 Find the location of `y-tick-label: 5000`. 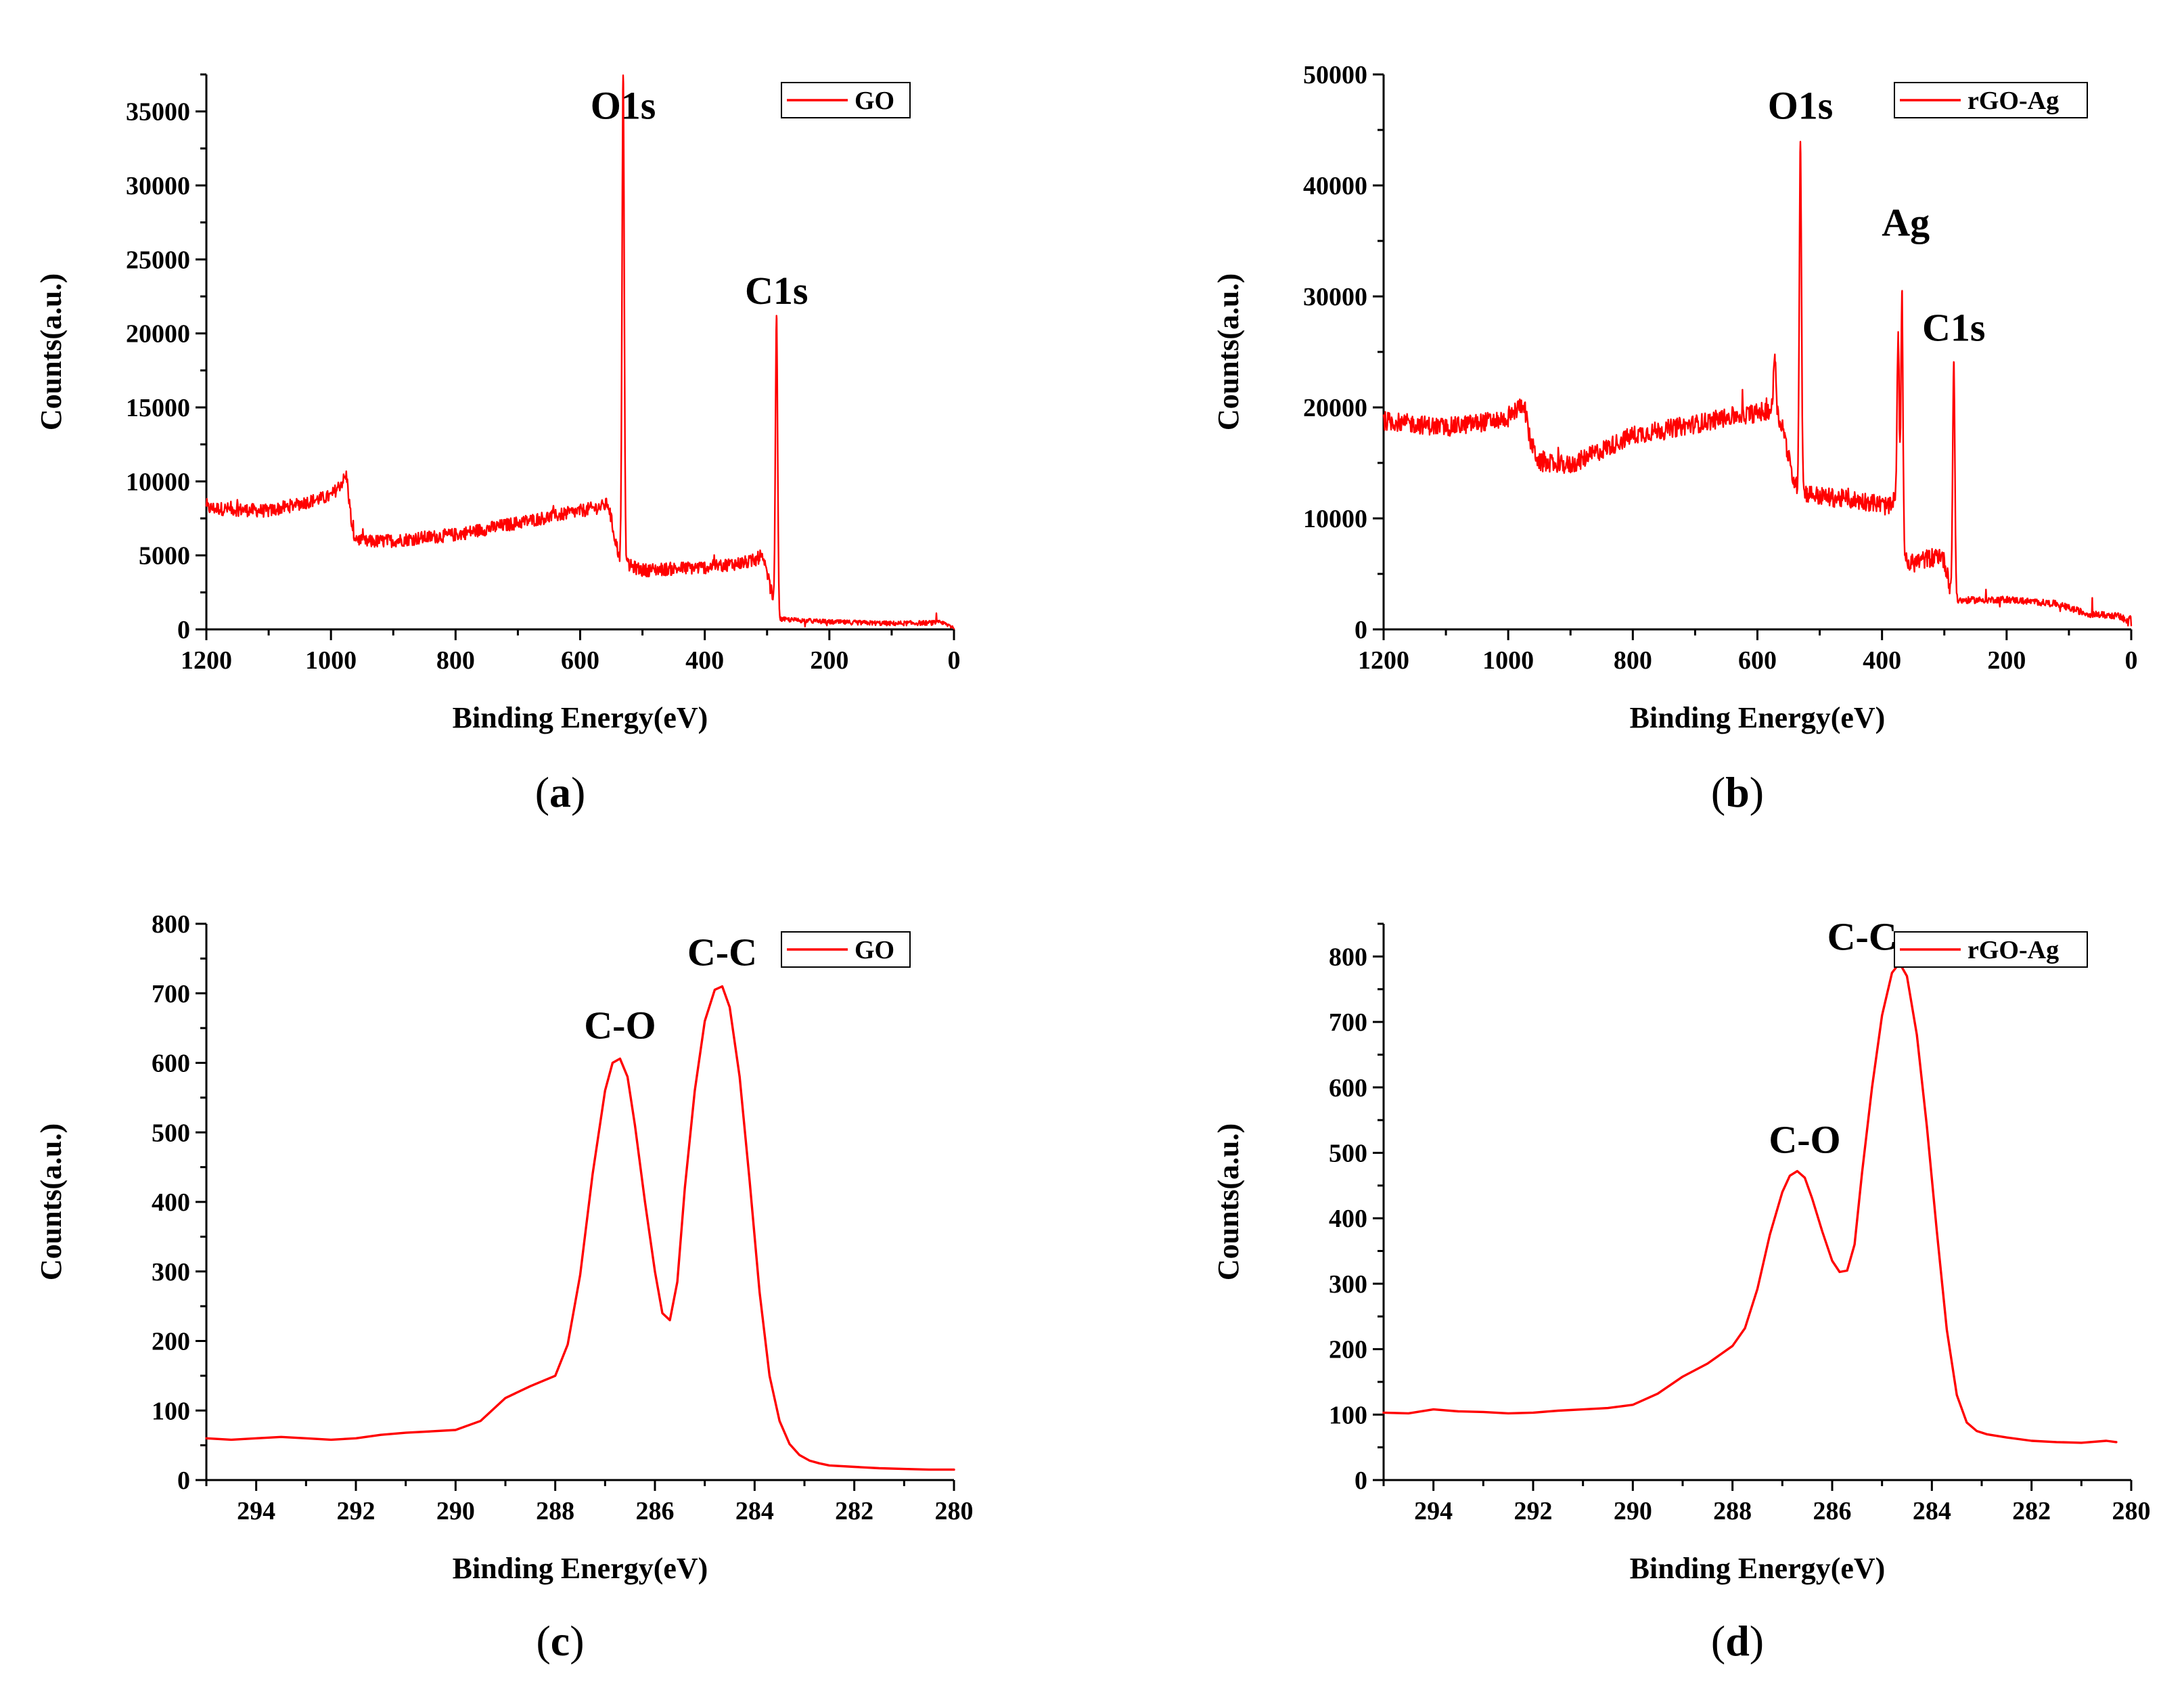

y-tick-label: 5000 is located at coordinates (164, 556).